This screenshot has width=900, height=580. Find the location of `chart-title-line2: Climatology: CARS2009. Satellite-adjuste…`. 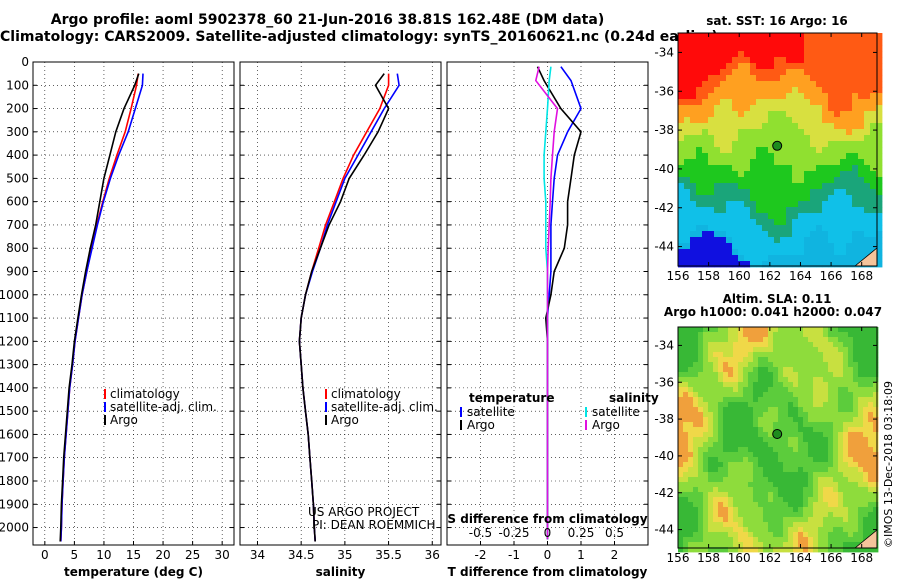

chart-title-line2: Climatology: CARS2009. Satellite-adjuste… is located at coordinates (359, 37).